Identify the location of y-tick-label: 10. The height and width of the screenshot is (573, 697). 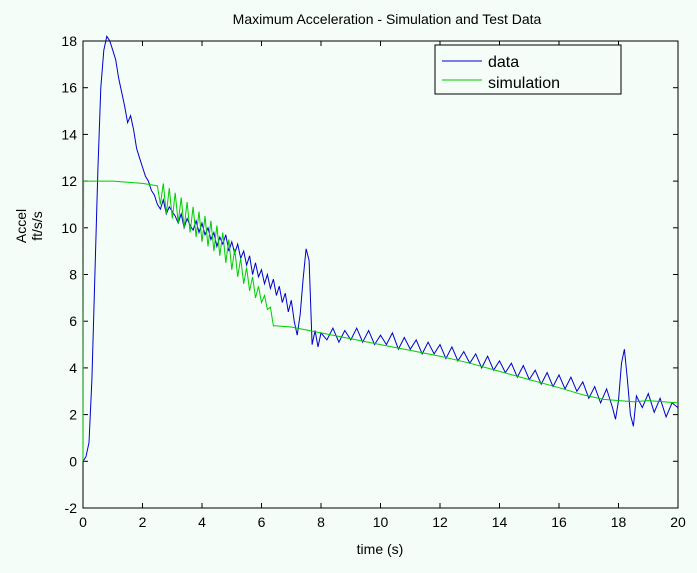
(69, 228).